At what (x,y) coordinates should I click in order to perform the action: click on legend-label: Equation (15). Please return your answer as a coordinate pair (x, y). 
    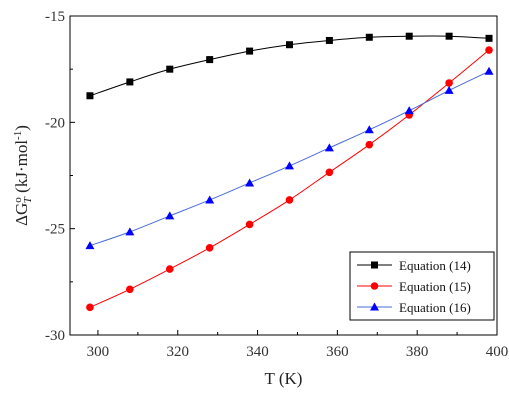
    Looking at the image, I should click on (435, 286).